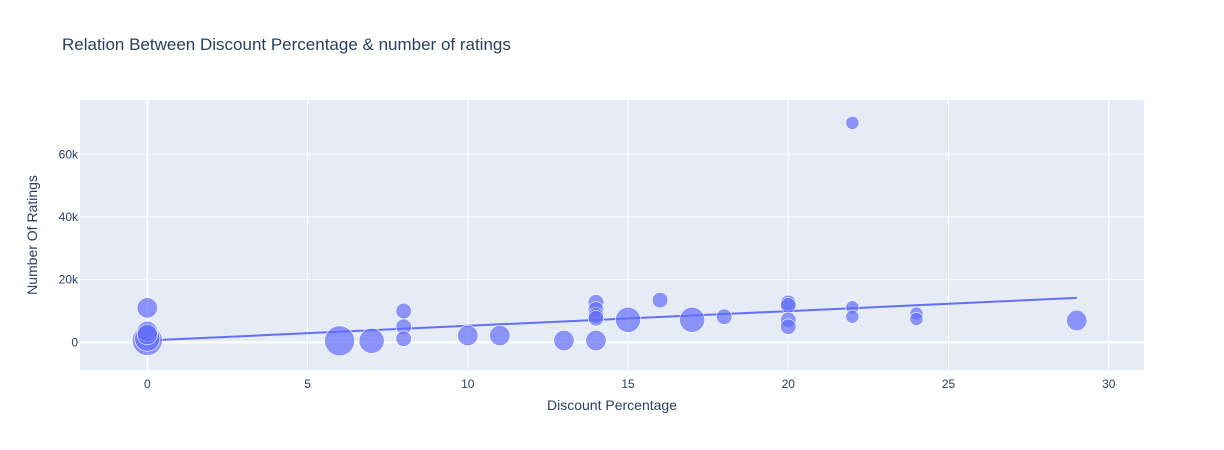  I want to click on x-tick-label: 25, so click(949, 384).